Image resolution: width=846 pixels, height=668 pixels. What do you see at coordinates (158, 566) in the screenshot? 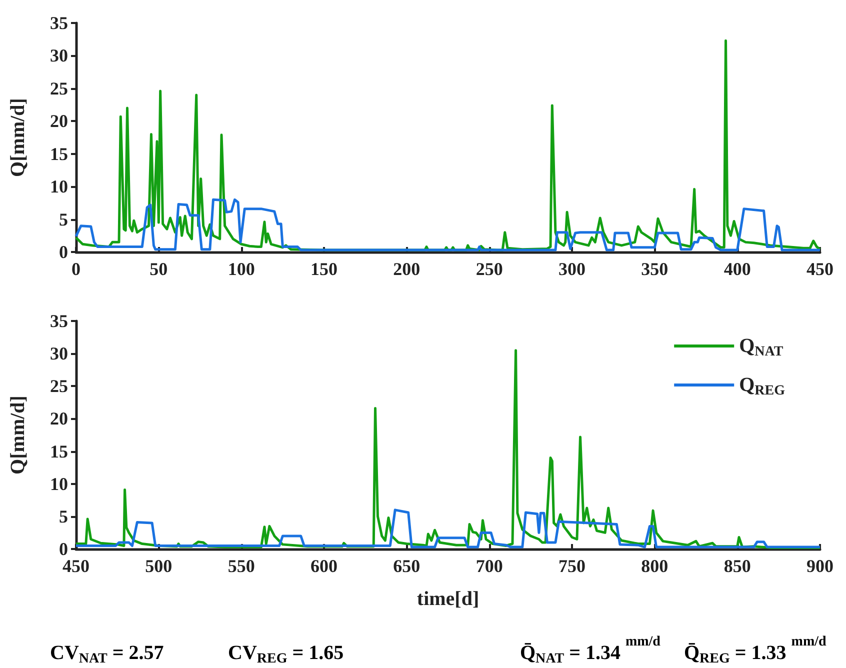
I see `x-tick-label: 500` at bounding box center [158, 566].